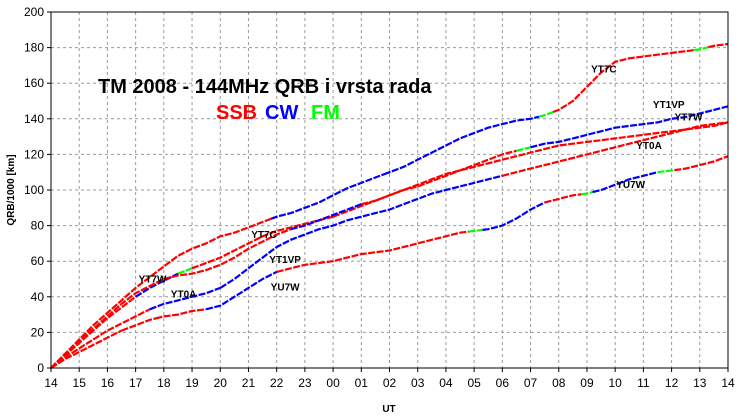 The width and height of the screenshot is (740, 417). What do you see at coordinates (281, 113) in the screenshot?
I see `legend-item-cw: CW` at bounding box center [281, 113].